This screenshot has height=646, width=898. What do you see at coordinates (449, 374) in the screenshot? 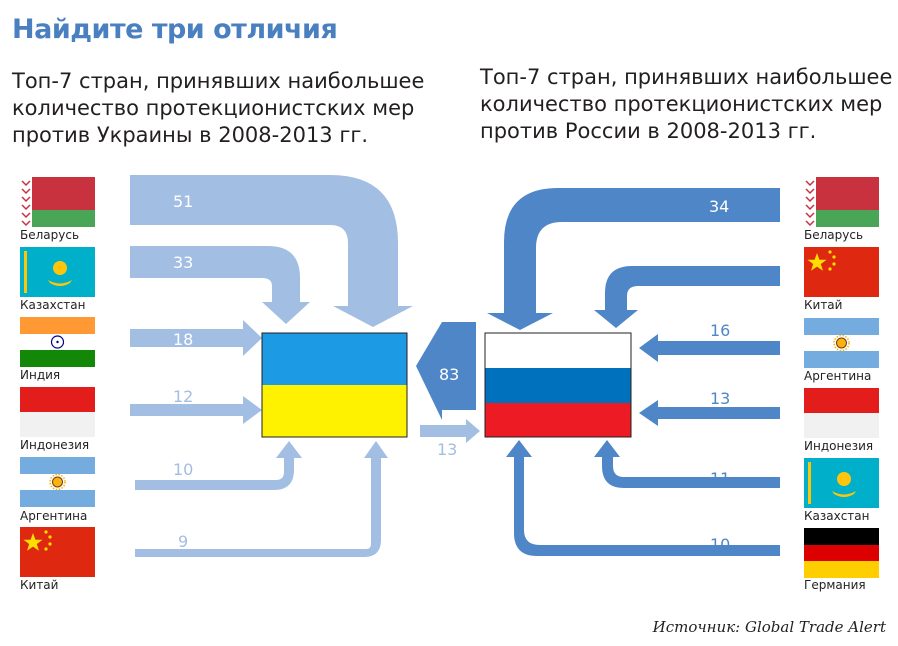
I see `value-ukraine-russia: 83` at bounding box center [449, 374].